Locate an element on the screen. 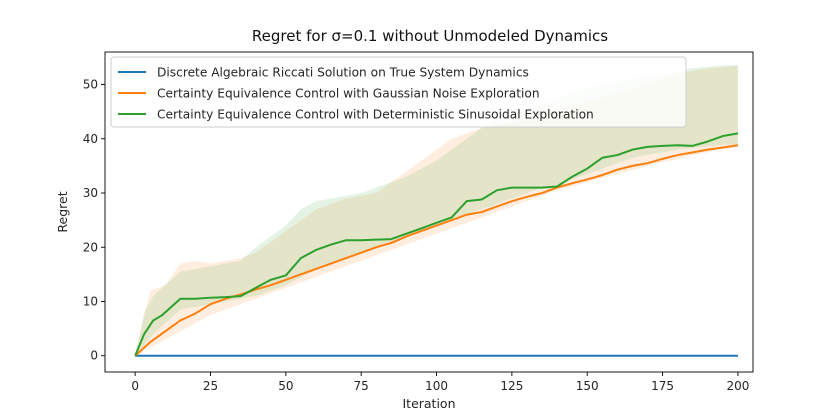 This screenshot has height=415, width=837. y-tick-label: 0 is located at coordinates (94, 356).